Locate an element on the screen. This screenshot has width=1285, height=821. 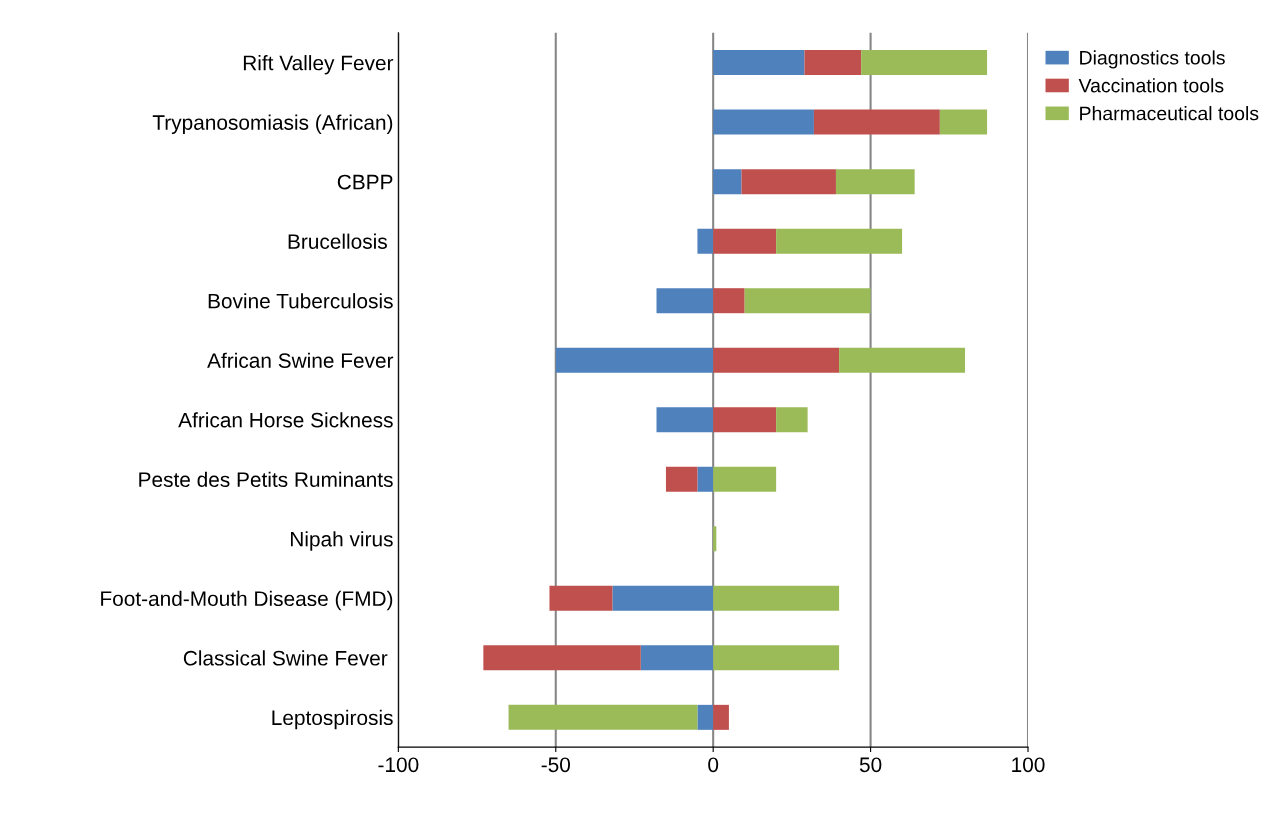
y-tick-label: Bovine Tuberculosis is located at coordinates (300, 301).